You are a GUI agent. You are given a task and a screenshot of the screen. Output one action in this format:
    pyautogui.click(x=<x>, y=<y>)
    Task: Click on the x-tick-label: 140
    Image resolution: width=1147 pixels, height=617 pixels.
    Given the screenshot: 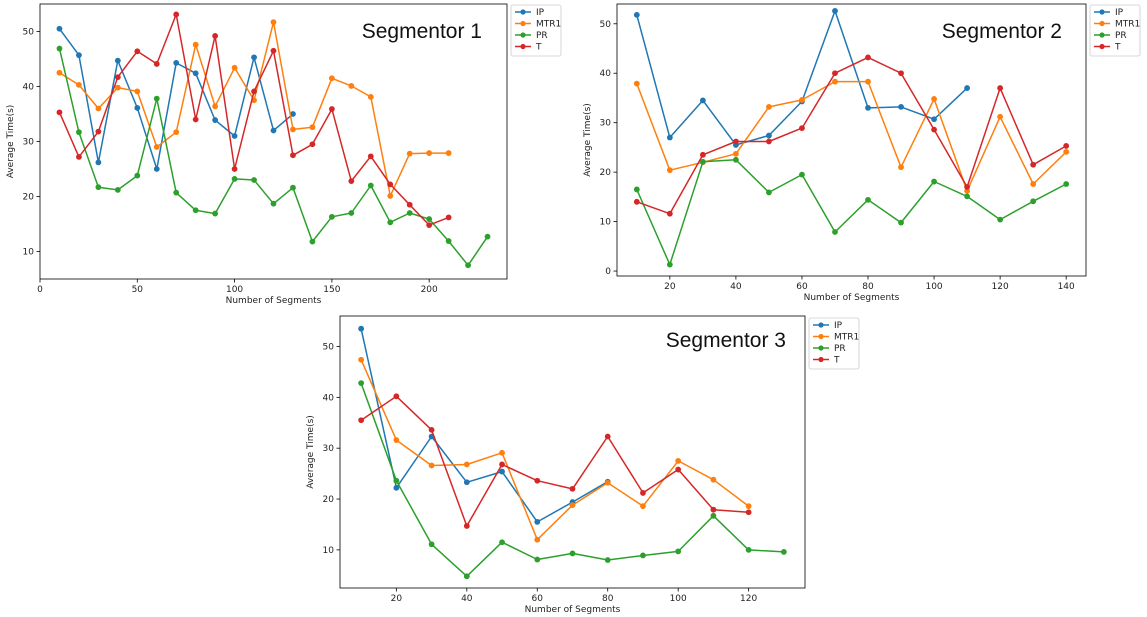 What is the action you would take?
    pyautogui.click(x=1066, y=287)
    